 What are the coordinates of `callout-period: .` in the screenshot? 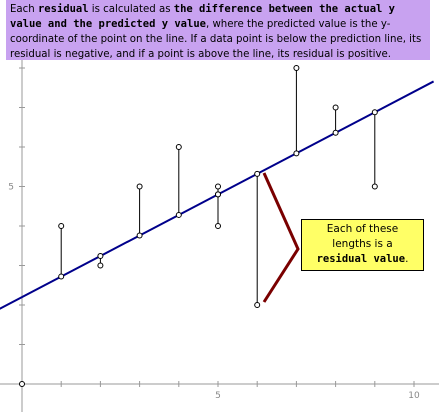 It's located at (407, 259).